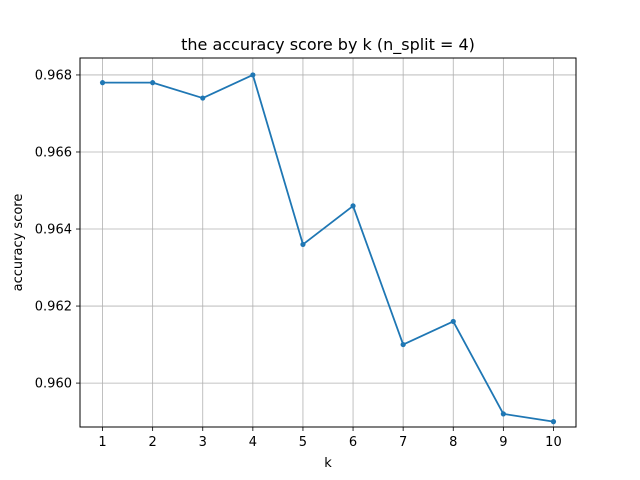 Image resolution: width=640 pixels, height=480 pixels. I want to click on y-tick-label: 0.962, so click(53, 307).